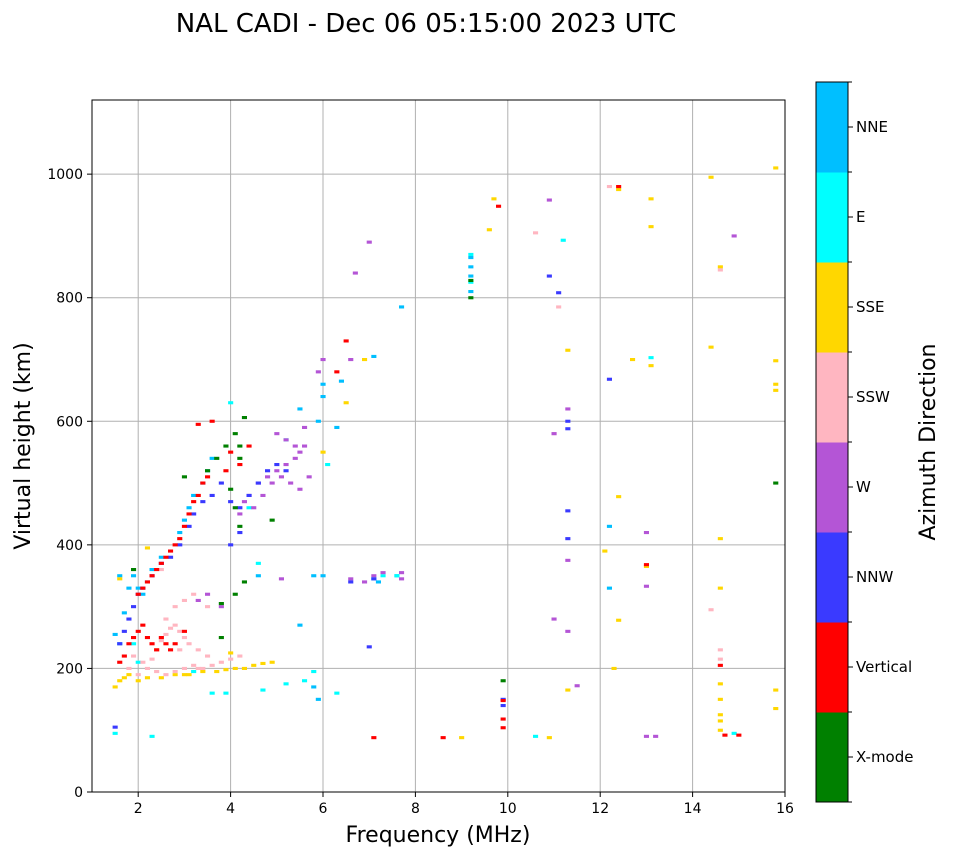  Describe the element at coordinates (873, 397) in the screenshot. I see `colorbar-label-ssw: SSW` at that location.